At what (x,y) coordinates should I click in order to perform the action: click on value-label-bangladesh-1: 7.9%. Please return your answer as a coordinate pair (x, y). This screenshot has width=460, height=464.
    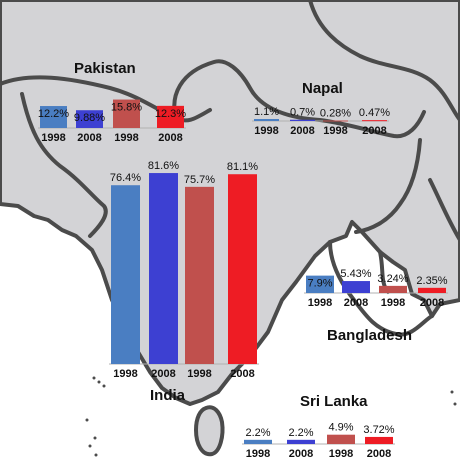
    Looking at the image, I should click on (319, 284).